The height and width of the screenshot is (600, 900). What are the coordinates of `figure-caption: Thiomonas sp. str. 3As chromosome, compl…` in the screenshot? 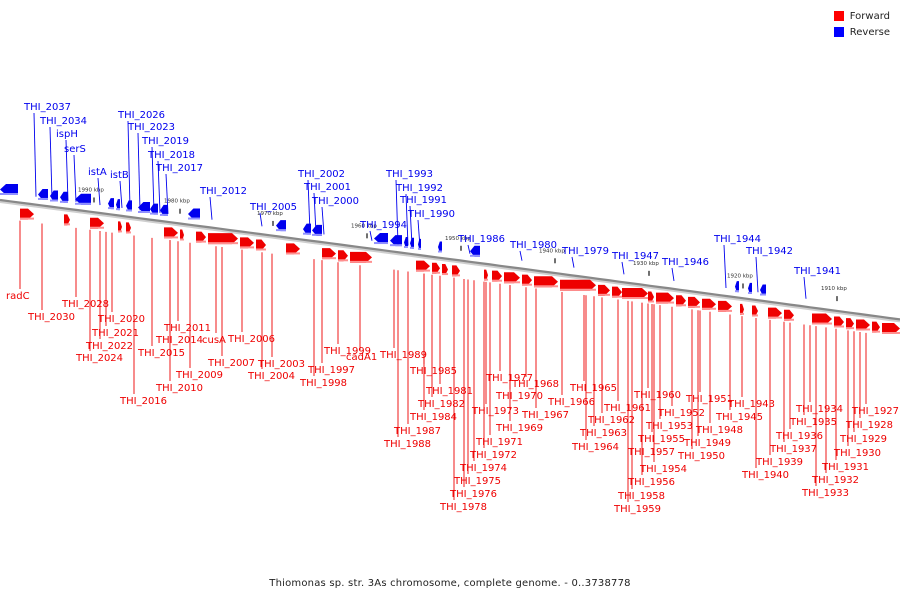 It's located at (450, 583).